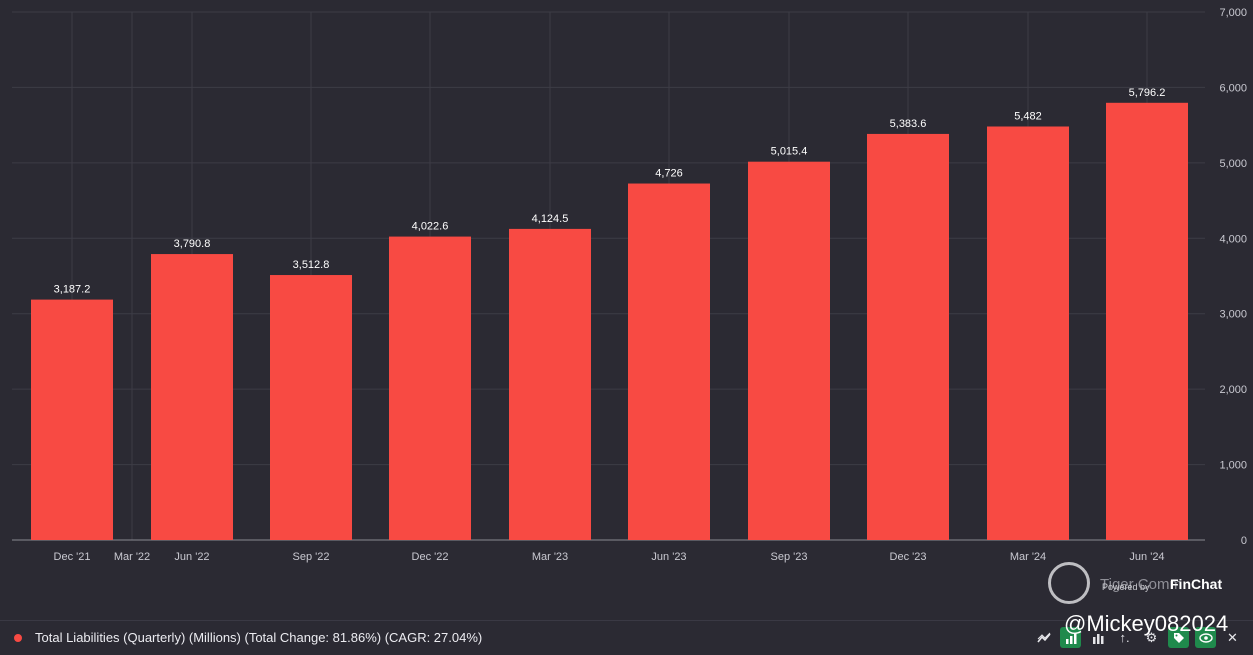  What do you see at coordinates (1028, 117) in the screenshot?
I see `data-label: 5,482` at bounding box center [1028, 117].